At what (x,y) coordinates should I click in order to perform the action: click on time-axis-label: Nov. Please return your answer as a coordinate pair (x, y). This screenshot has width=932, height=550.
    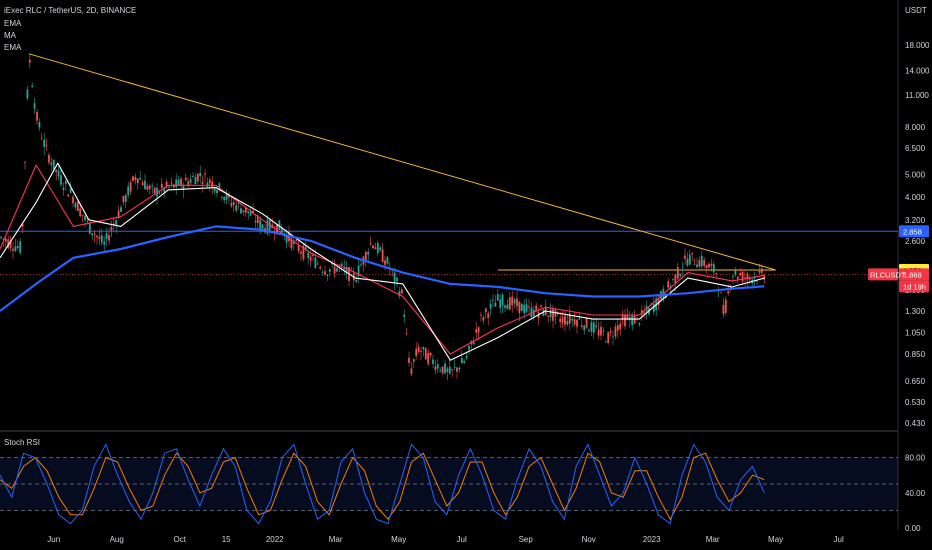
    Looking at the image, I should click on (589, 539).